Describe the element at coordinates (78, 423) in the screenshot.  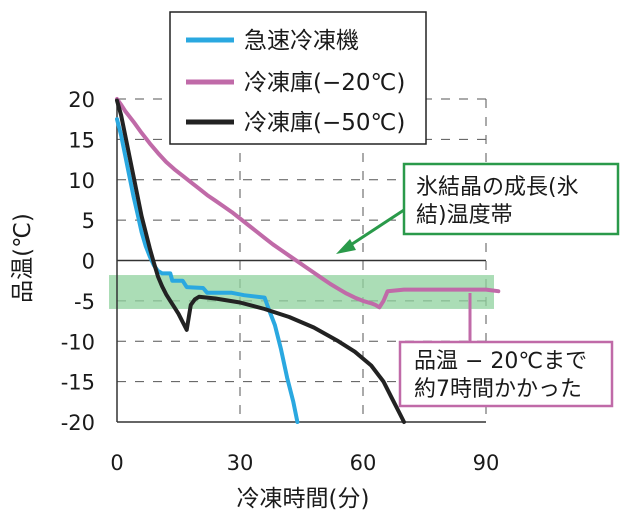
I see `y-tick-label: -20` at that location.